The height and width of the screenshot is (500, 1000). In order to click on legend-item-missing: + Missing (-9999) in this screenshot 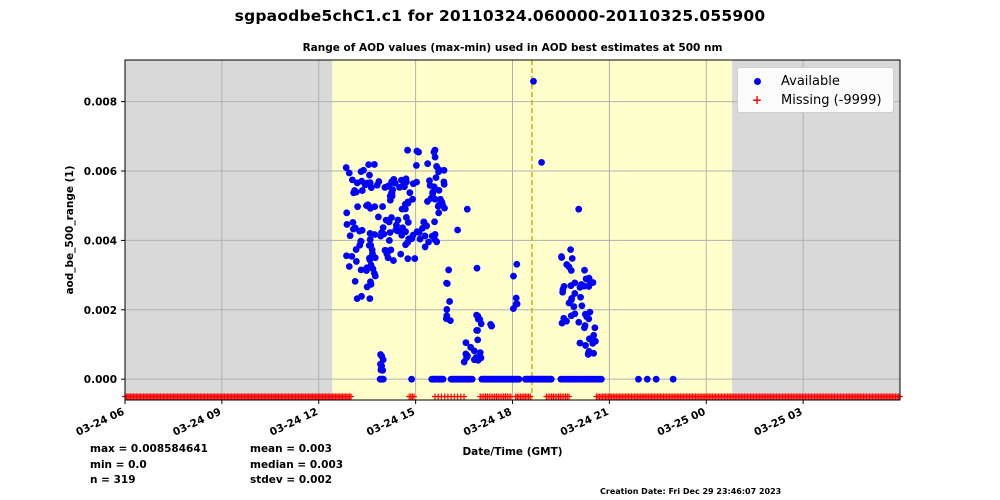, I will do `click(814, 100)`.